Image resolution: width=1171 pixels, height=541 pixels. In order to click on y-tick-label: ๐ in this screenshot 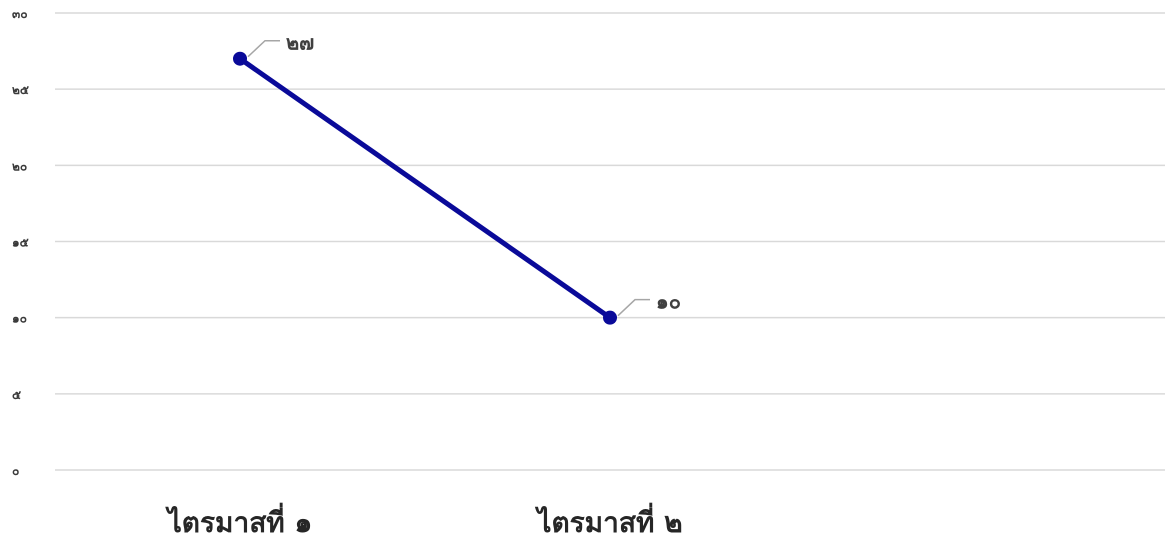, I will do `click(15, 471)`.